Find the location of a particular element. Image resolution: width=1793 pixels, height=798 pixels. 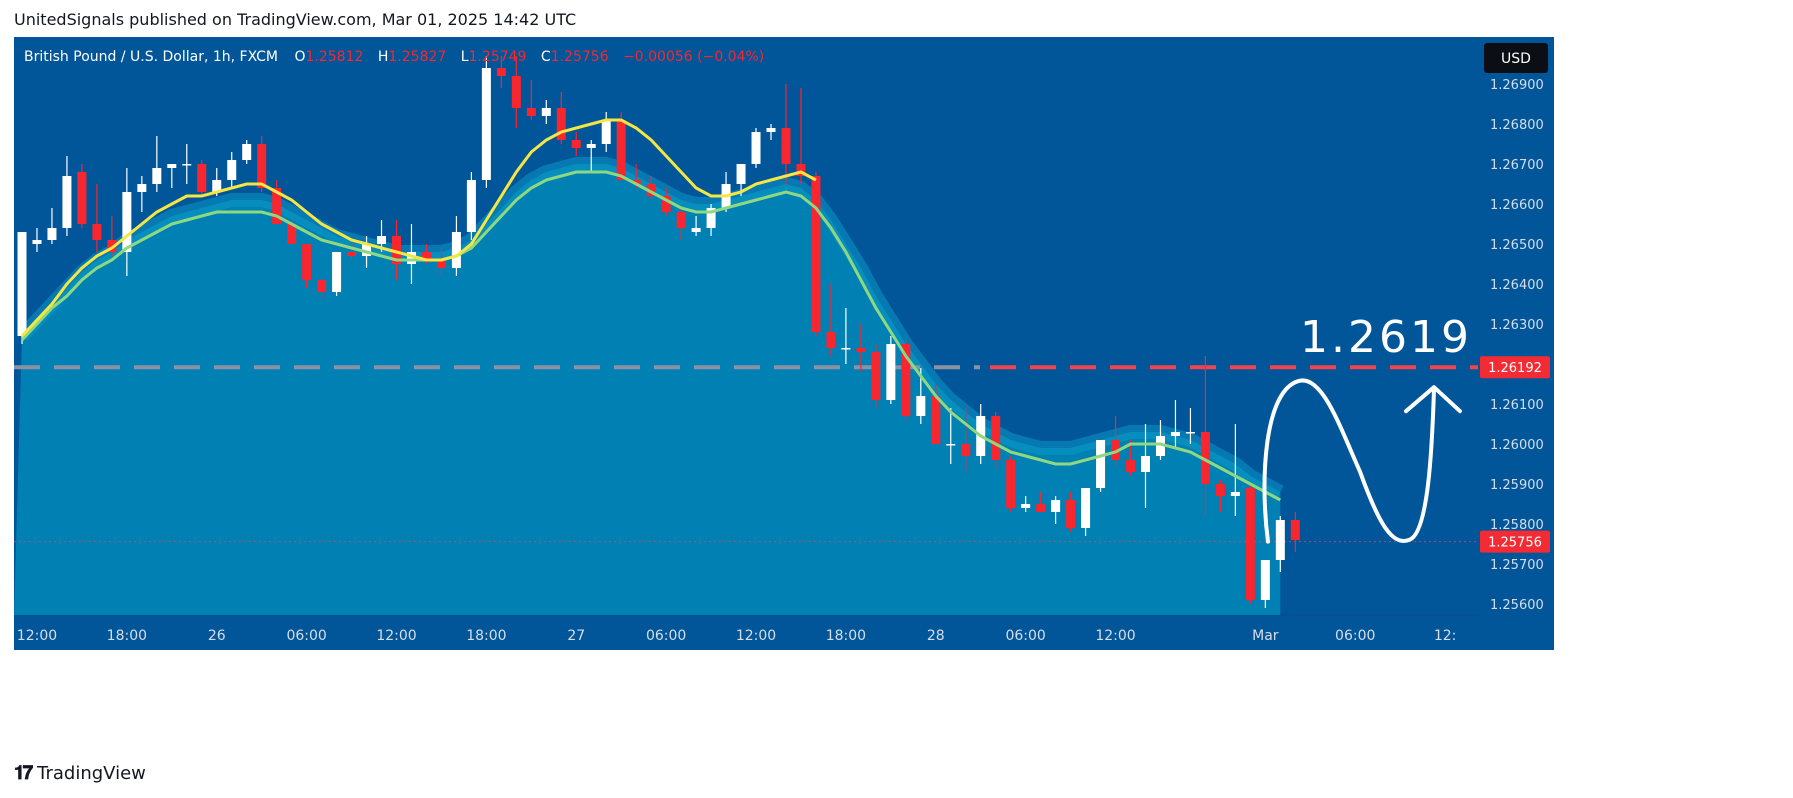

tradingview-logo: 𝟏𝟕 TradingView is located at coordinates (80, 773).